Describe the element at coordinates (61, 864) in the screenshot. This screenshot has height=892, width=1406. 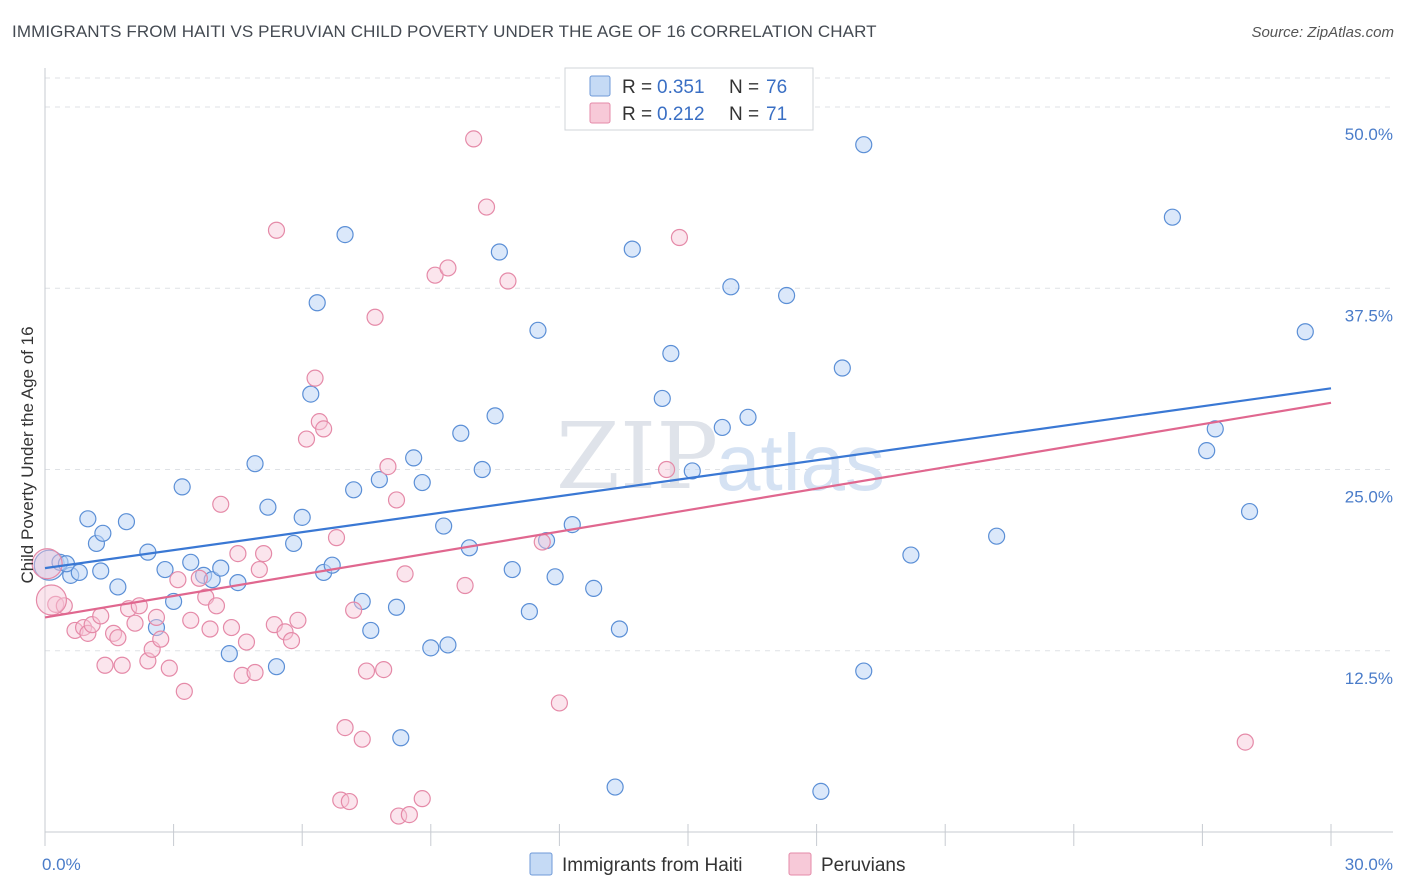
I see `x-tick-label: 0.0%` at that location.